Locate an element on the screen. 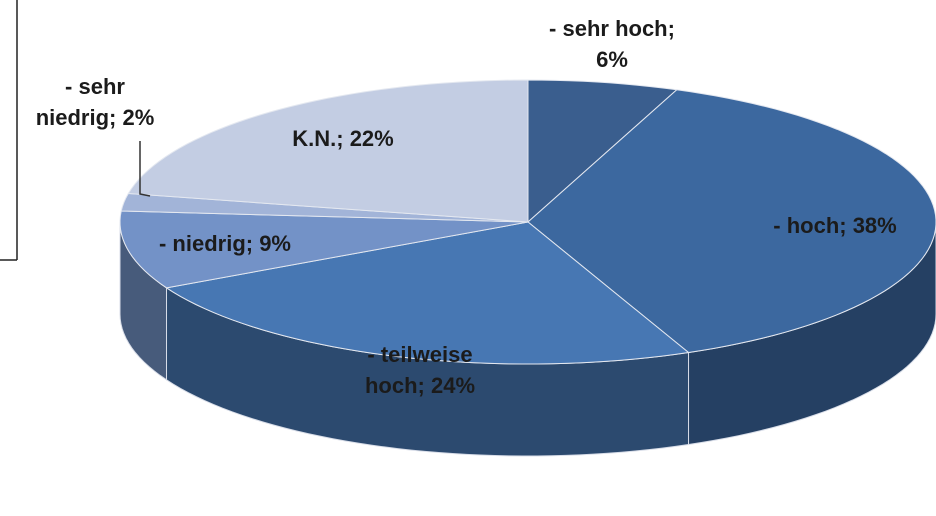 The width and height of the screenshot is (936, 516). leader-line is located at coordinates (145, 169).